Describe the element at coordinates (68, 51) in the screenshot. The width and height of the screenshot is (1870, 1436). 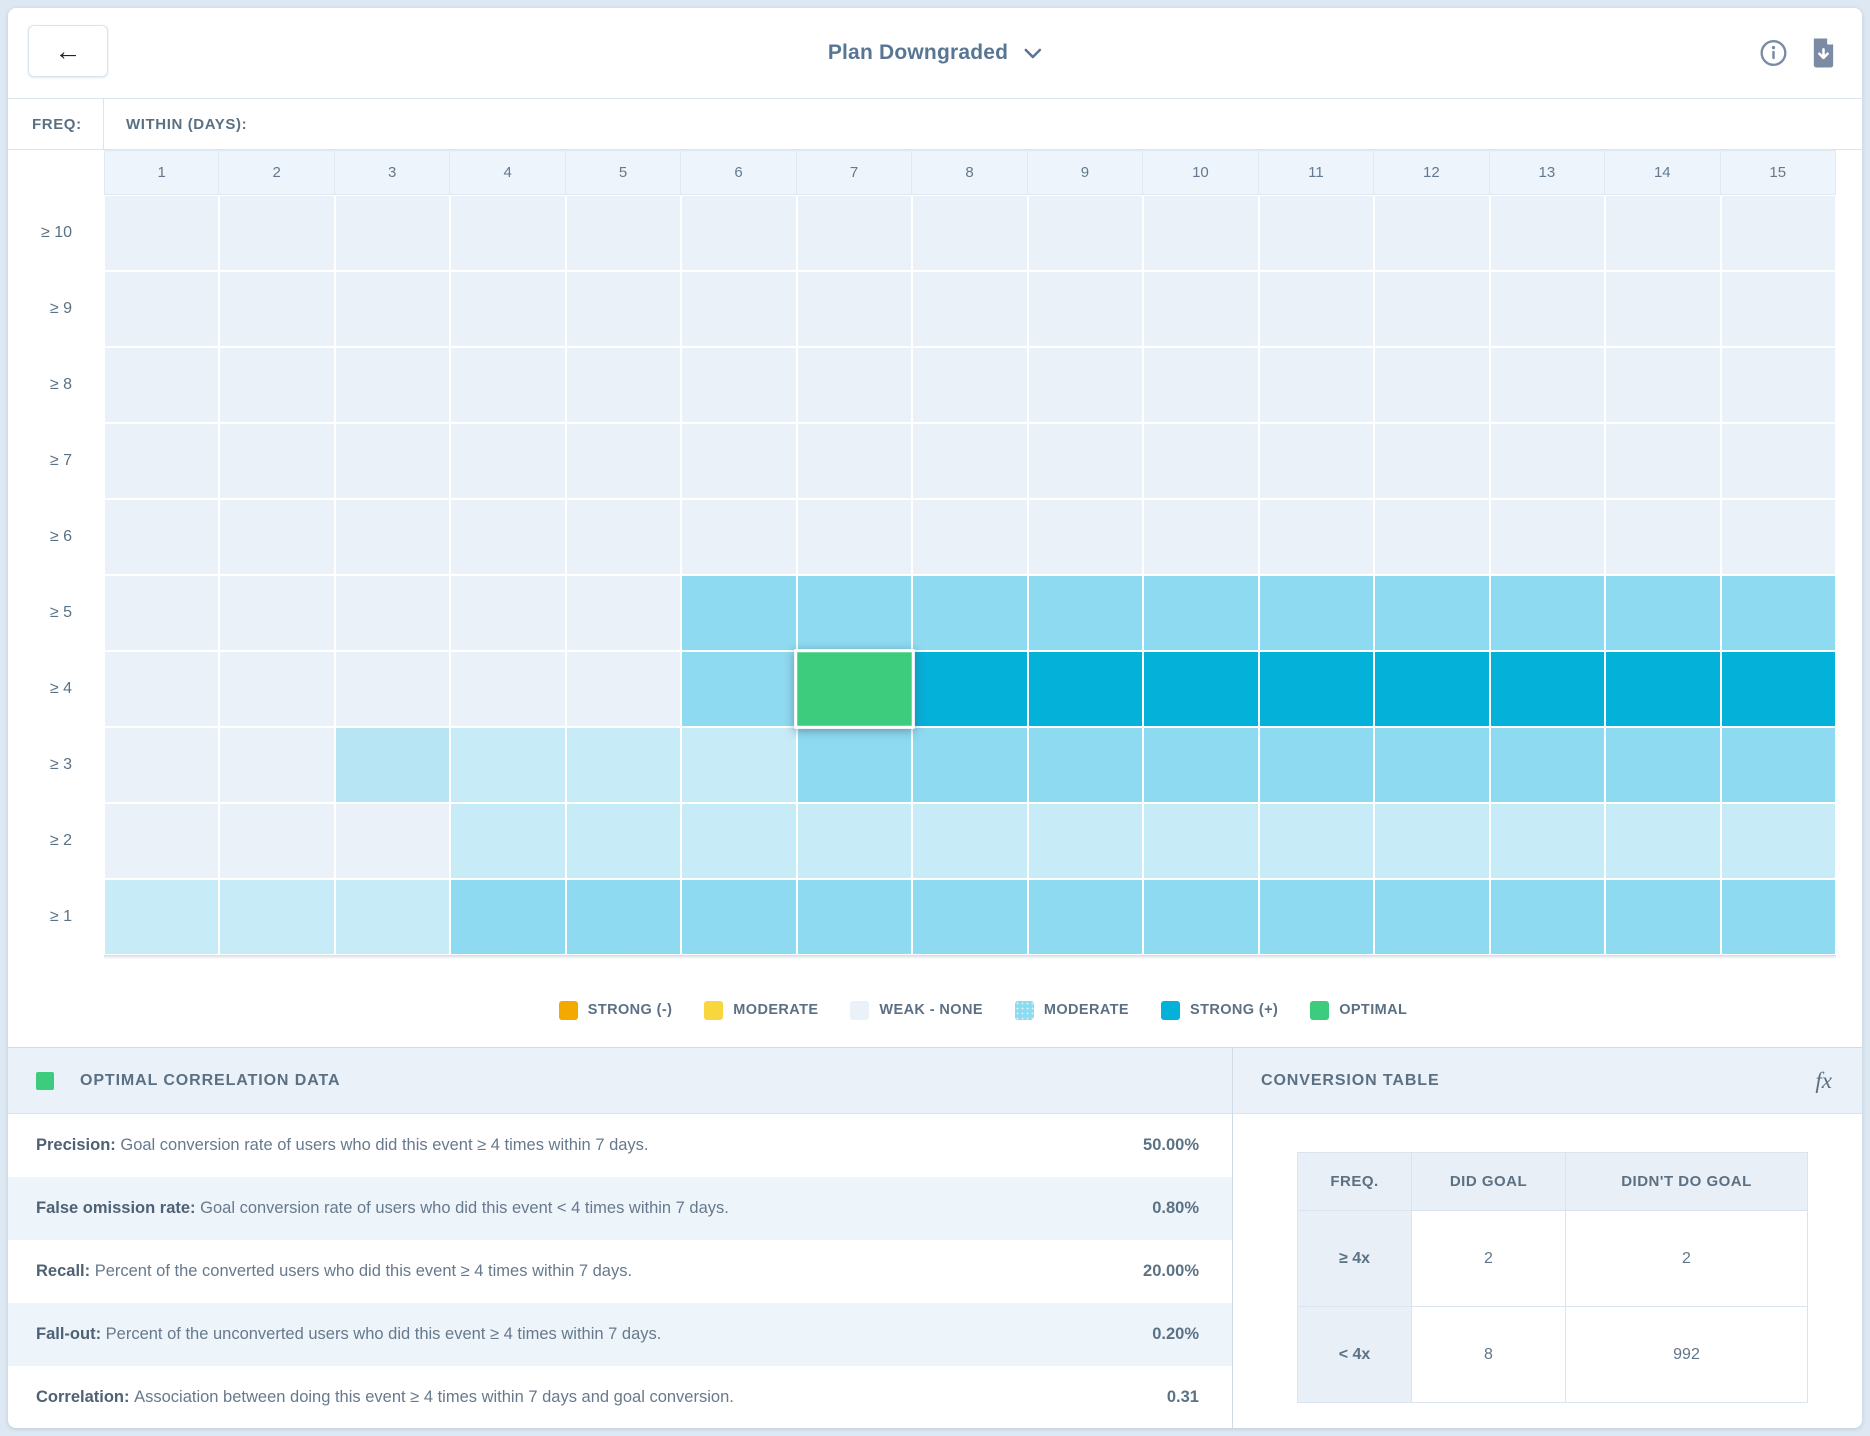
I see `back-button: ←` at that location.